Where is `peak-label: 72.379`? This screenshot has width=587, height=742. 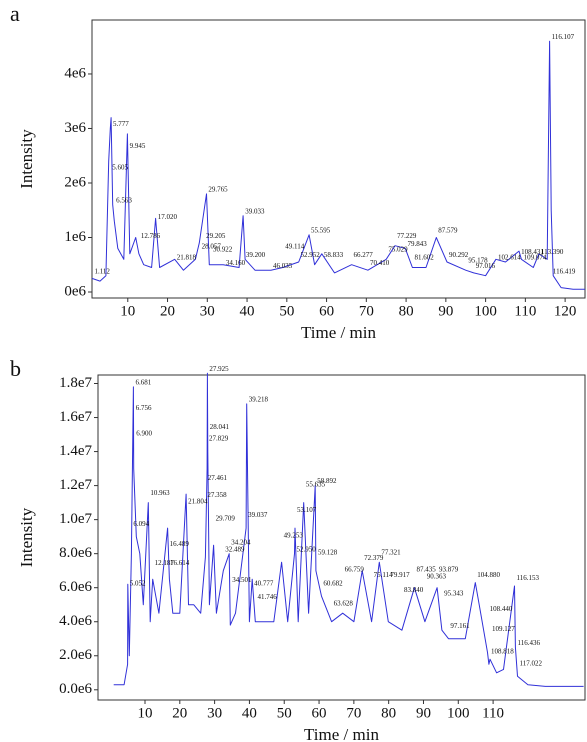
peak-label: 72.379 is located at coordinates (374, 558).